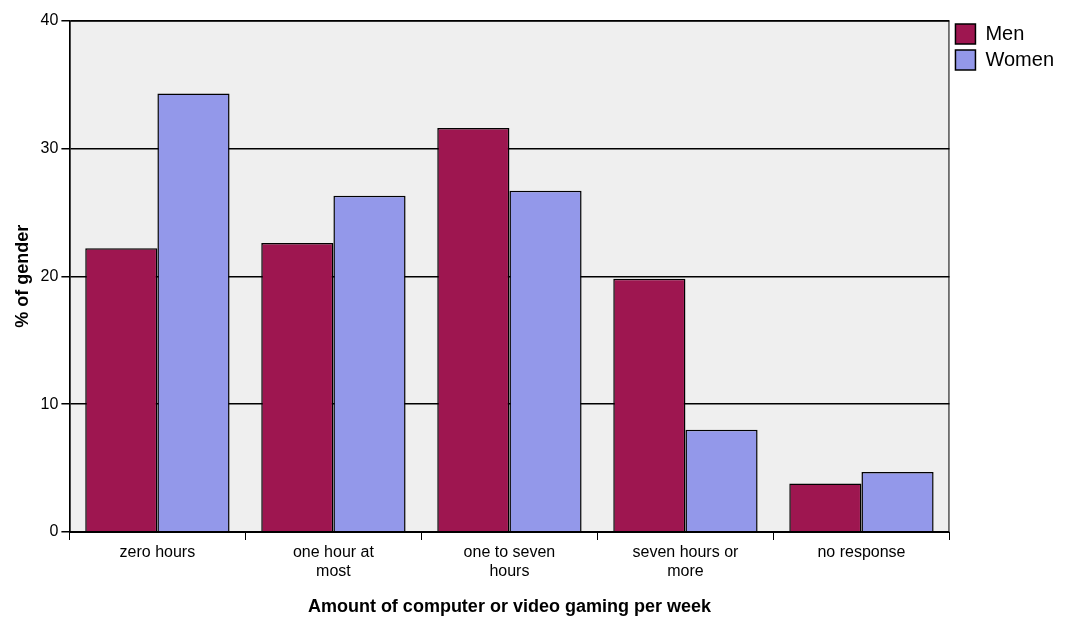  I want to click on x-tick-label: one to seven hours, so click(509, 561).